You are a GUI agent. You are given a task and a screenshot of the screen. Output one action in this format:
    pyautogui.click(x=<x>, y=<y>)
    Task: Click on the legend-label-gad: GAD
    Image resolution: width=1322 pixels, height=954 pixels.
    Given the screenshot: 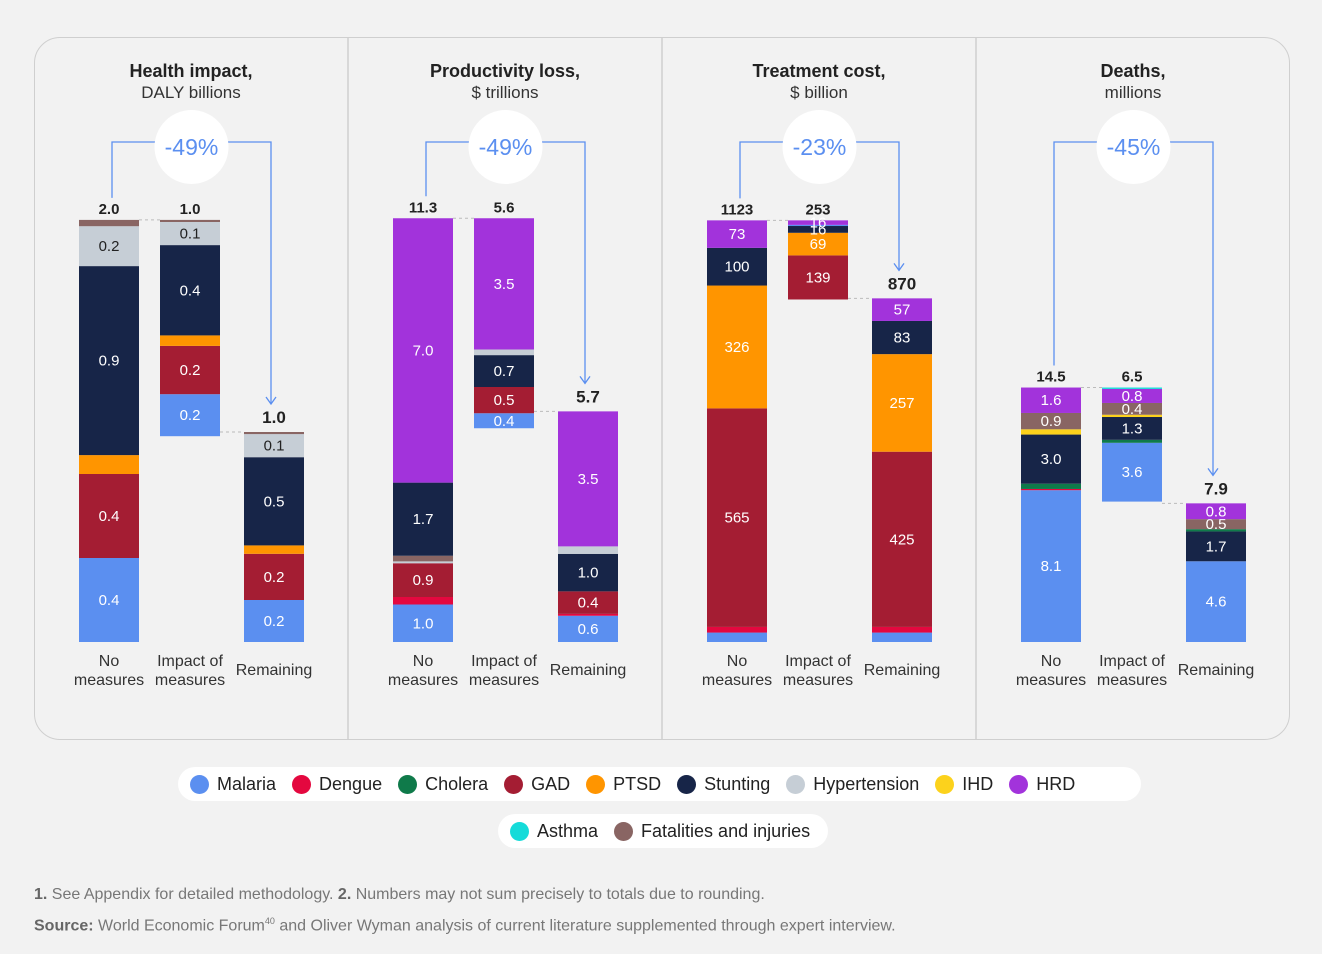 What is the action you would take?
    pyautogui.click(x=551, y=783)
    